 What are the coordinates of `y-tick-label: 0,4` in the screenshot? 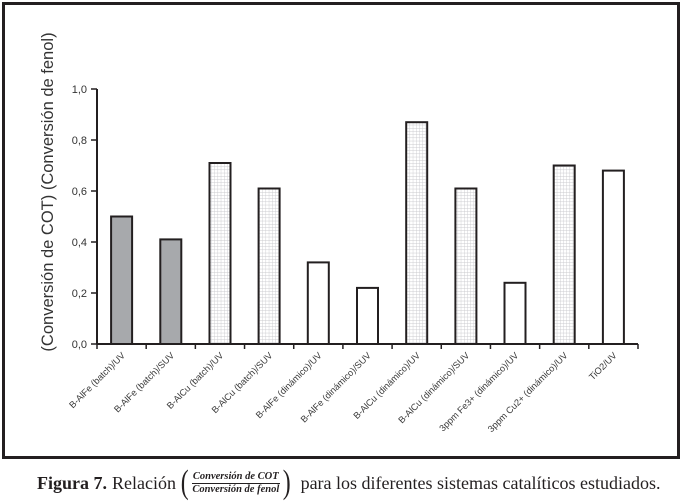 It's located at (79, 243).